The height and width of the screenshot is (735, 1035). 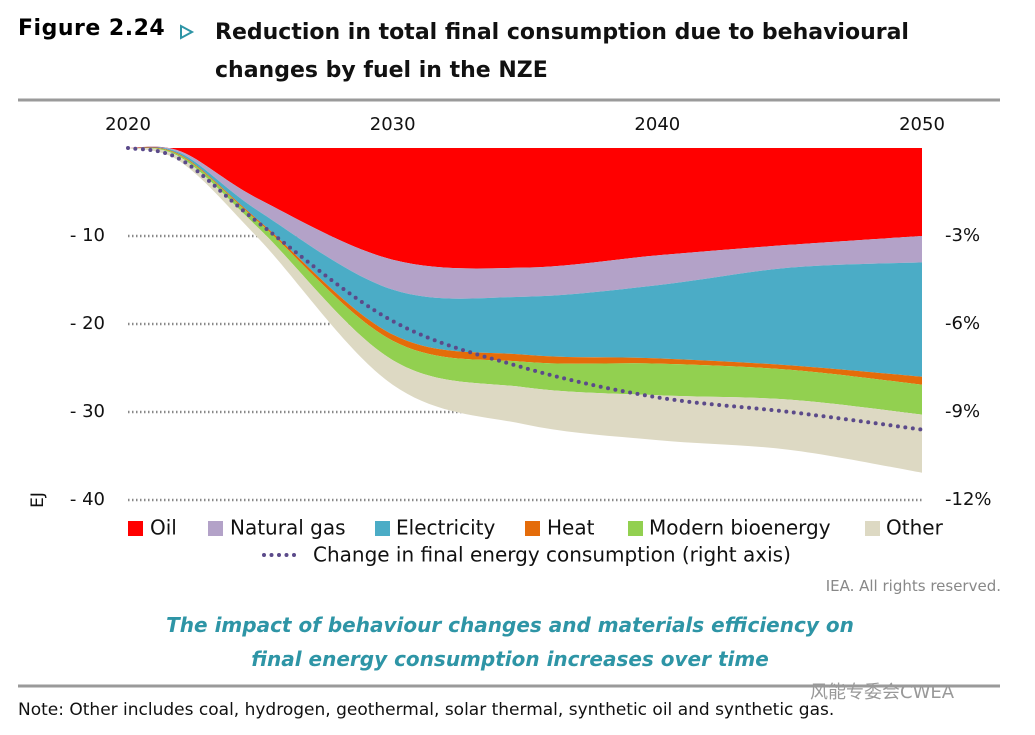 I want to click on watermark: 风能专委会CWEA, so click(x=882, y=692).